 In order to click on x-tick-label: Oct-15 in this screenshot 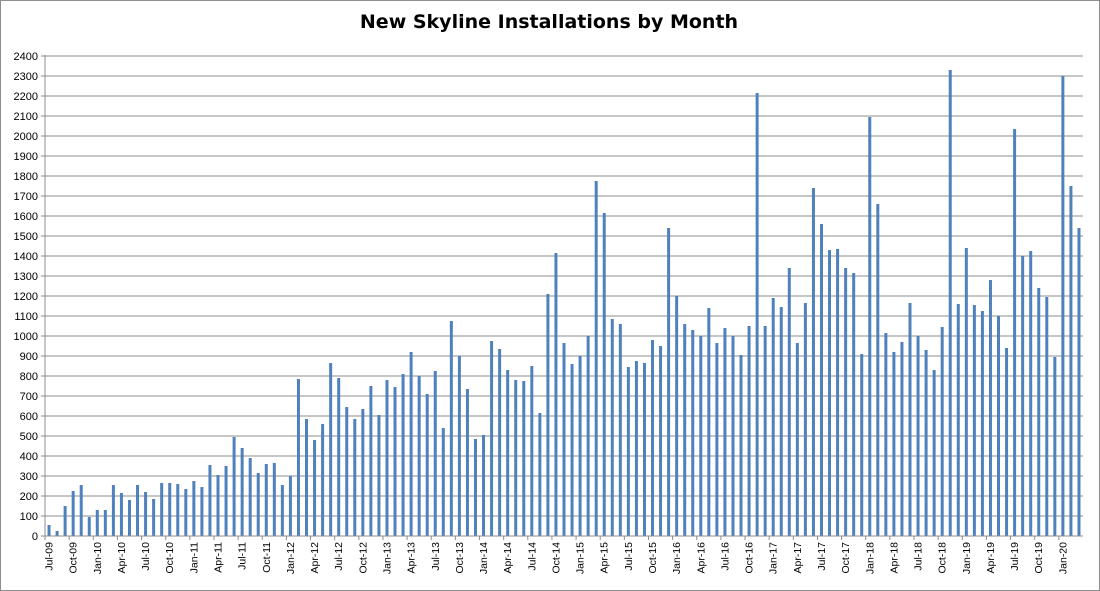, I will do `click(653, 558)`.